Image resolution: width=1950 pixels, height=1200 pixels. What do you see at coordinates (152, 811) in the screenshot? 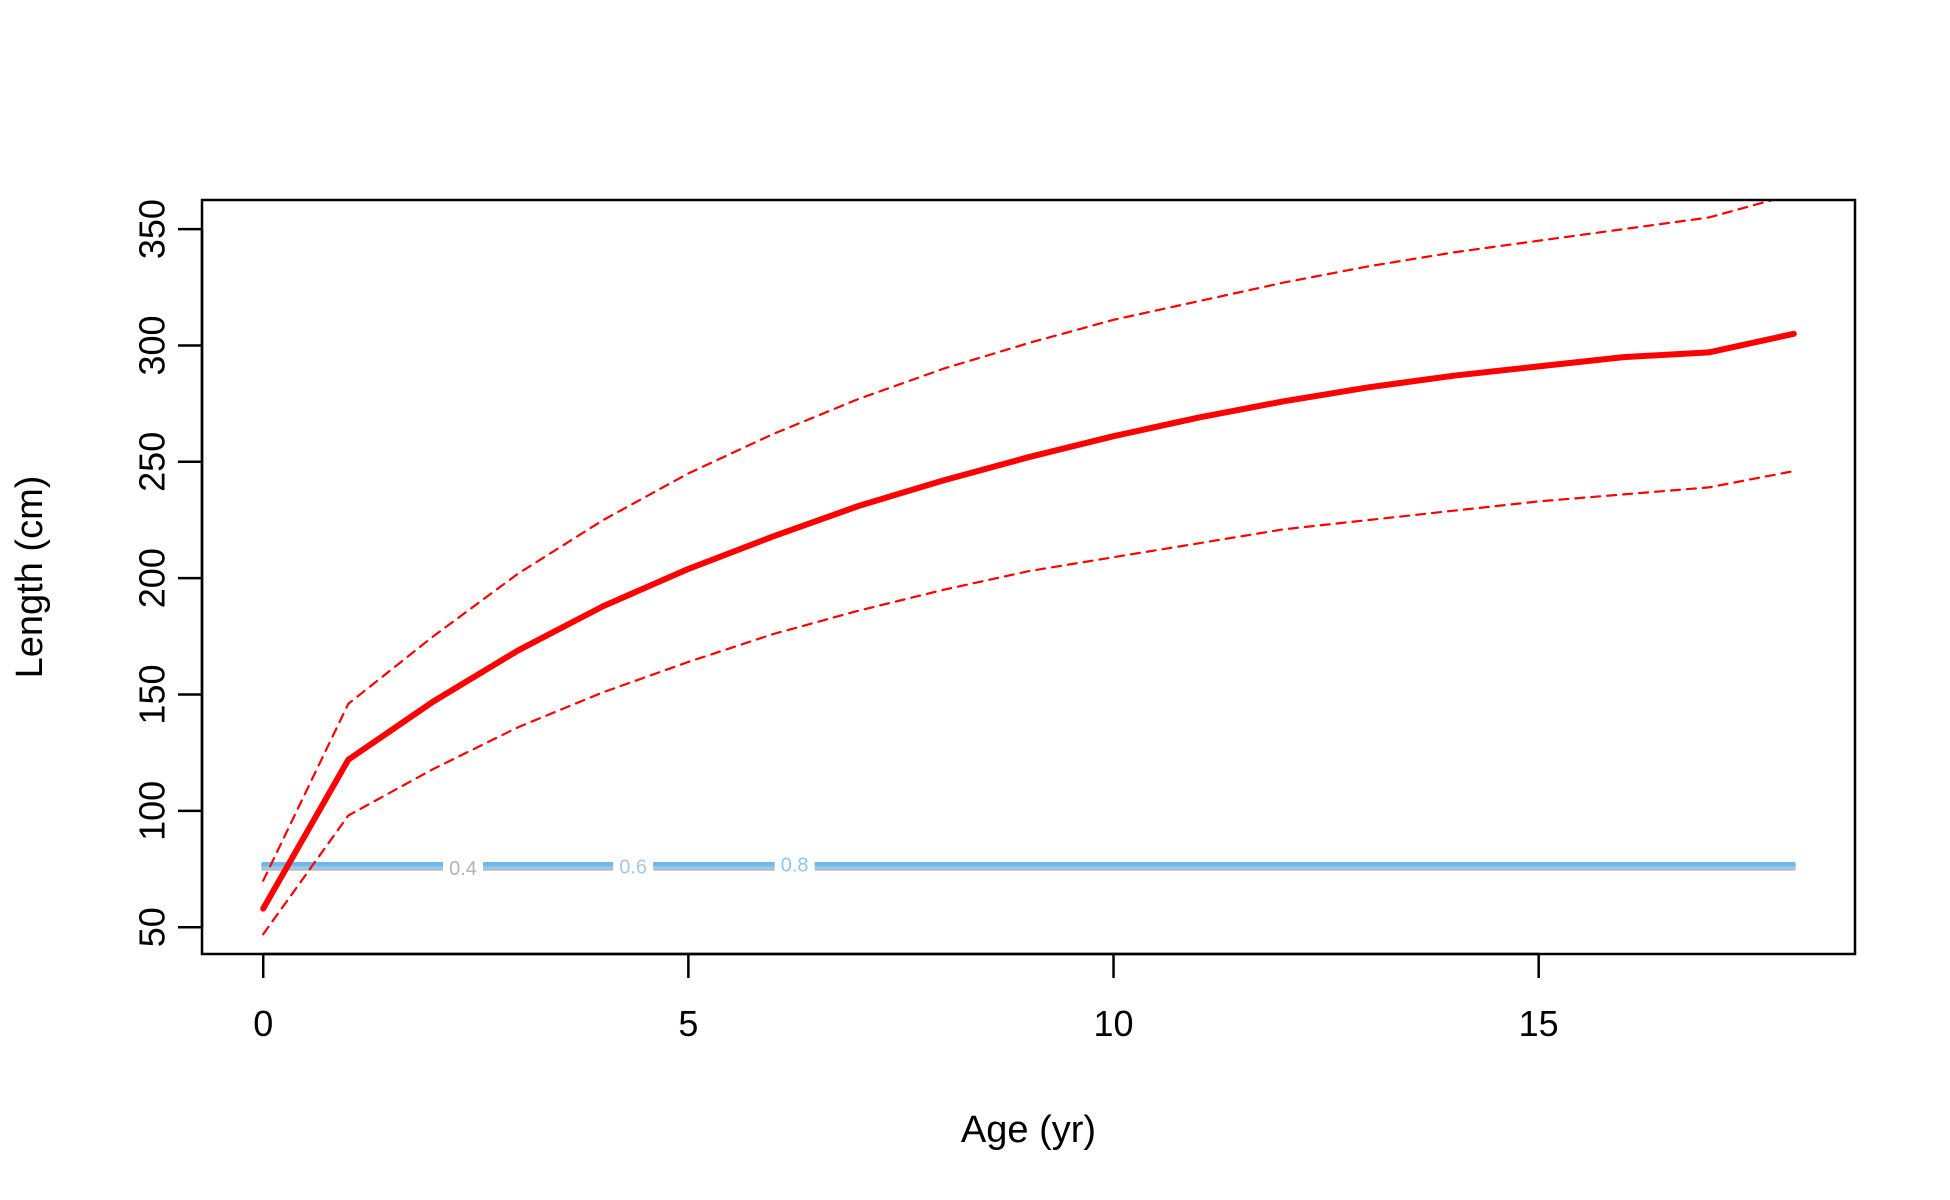
I see `y-tick-label-1: 100` at bounding box center [152, 811].